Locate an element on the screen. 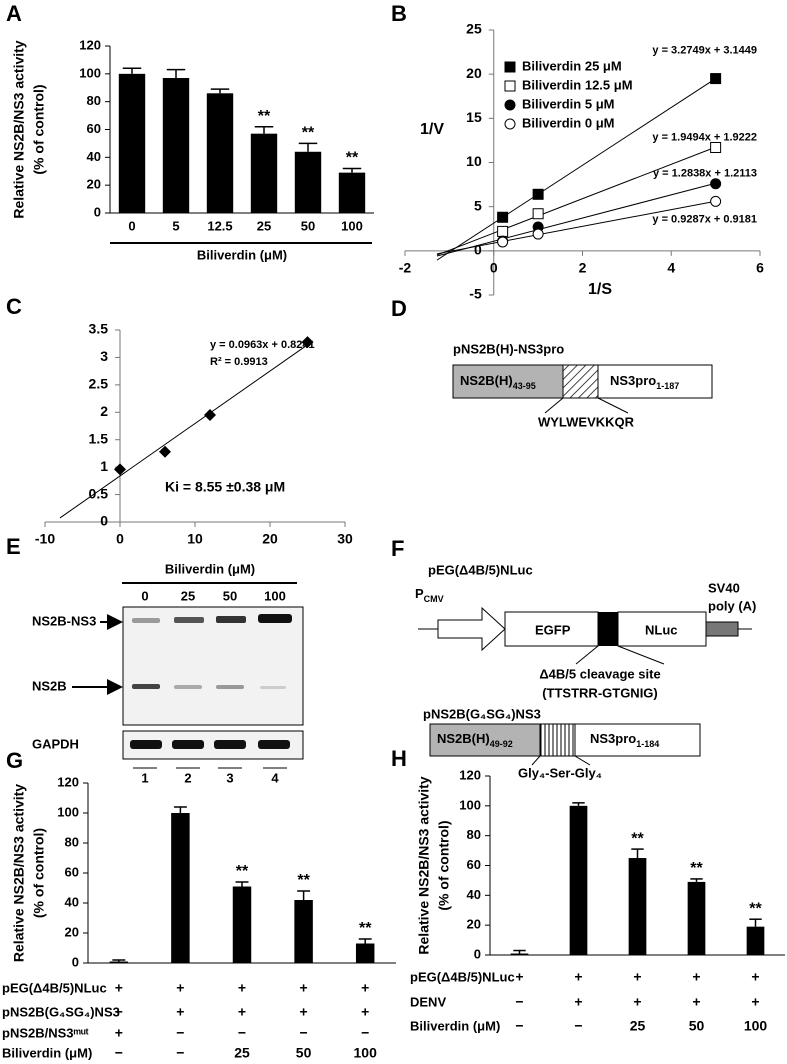  x-tick-label: 50 is located at coordinates (308, 225).